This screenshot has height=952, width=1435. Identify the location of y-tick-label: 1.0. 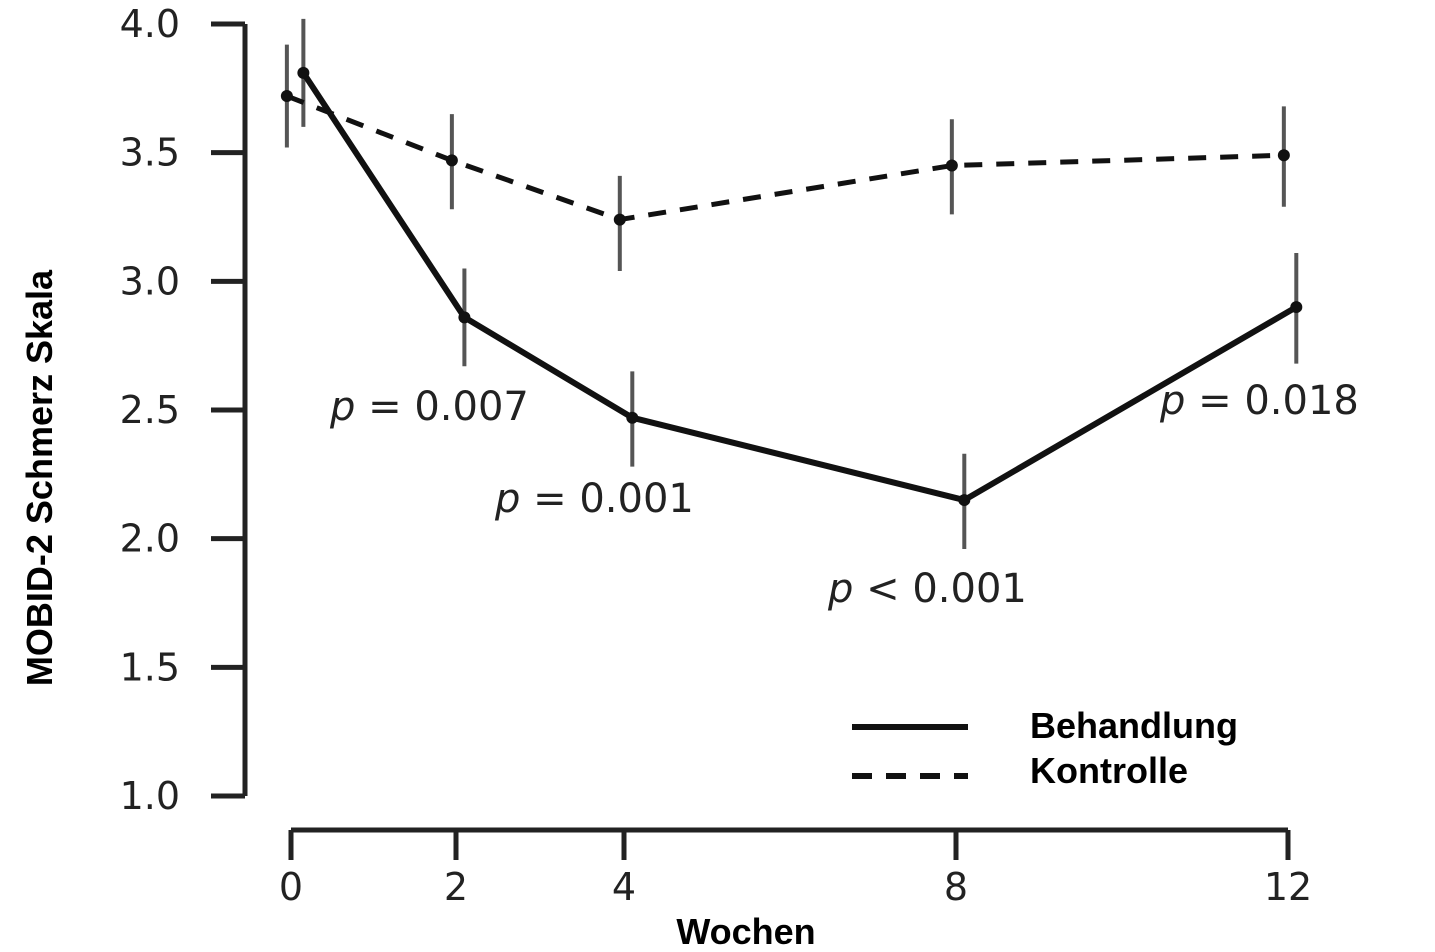
(150, 796).